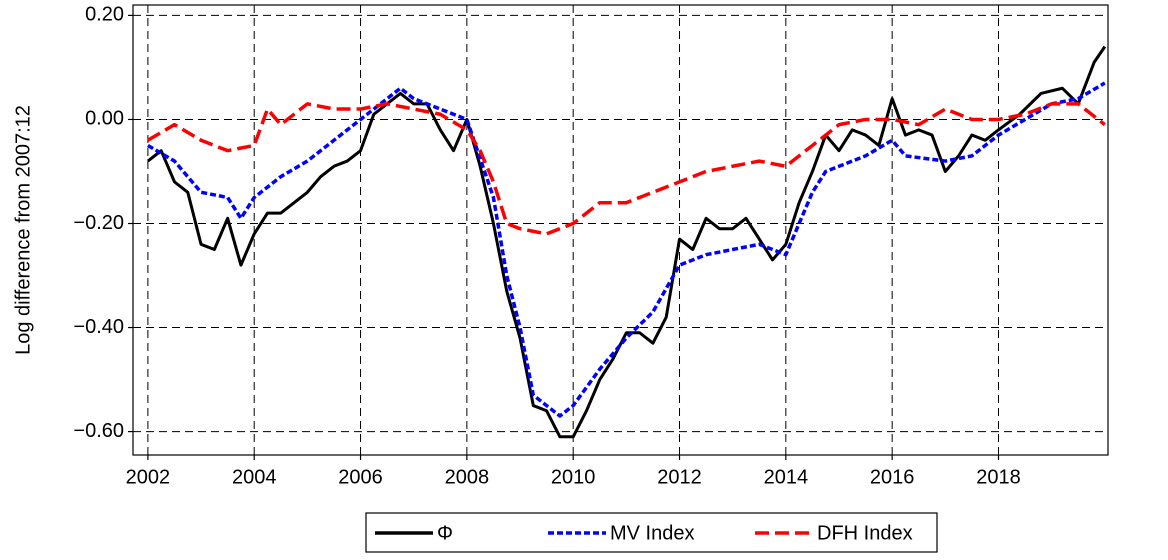 This screenshot has height=560, width=1168. Describe the element at coordinates (148, 477) in the screenshot. I see `x-tick-label: 2002` at that location.